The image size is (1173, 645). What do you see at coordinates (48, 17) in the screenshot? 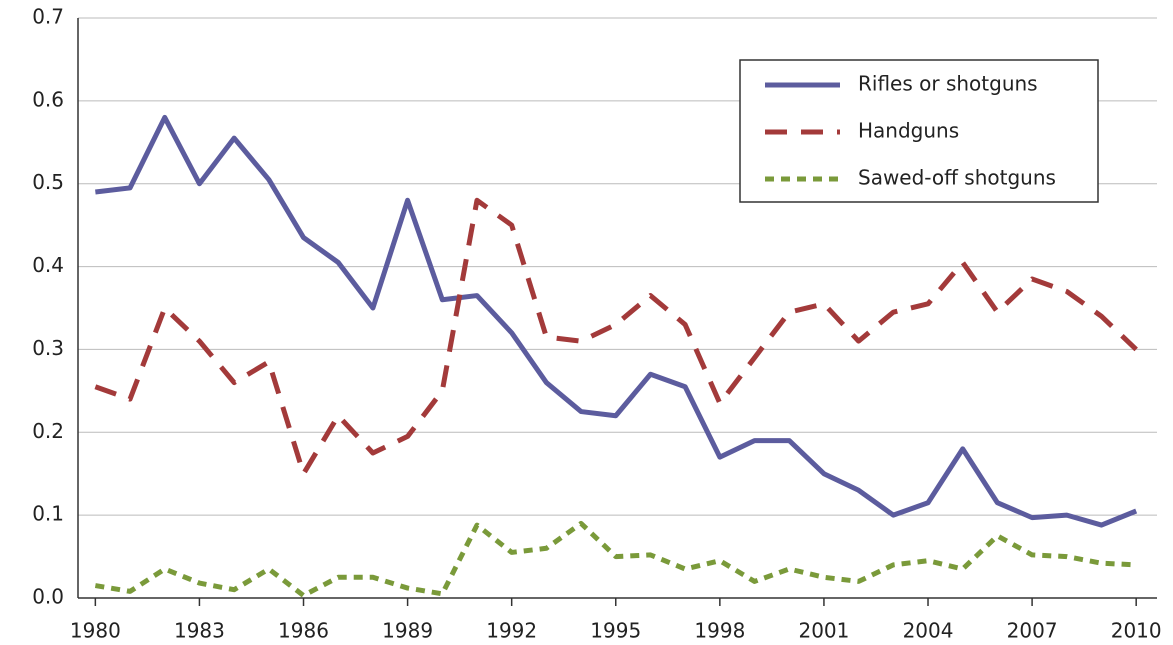
I see `y-tick-label: 0.7` at bounding box center [48, 17].